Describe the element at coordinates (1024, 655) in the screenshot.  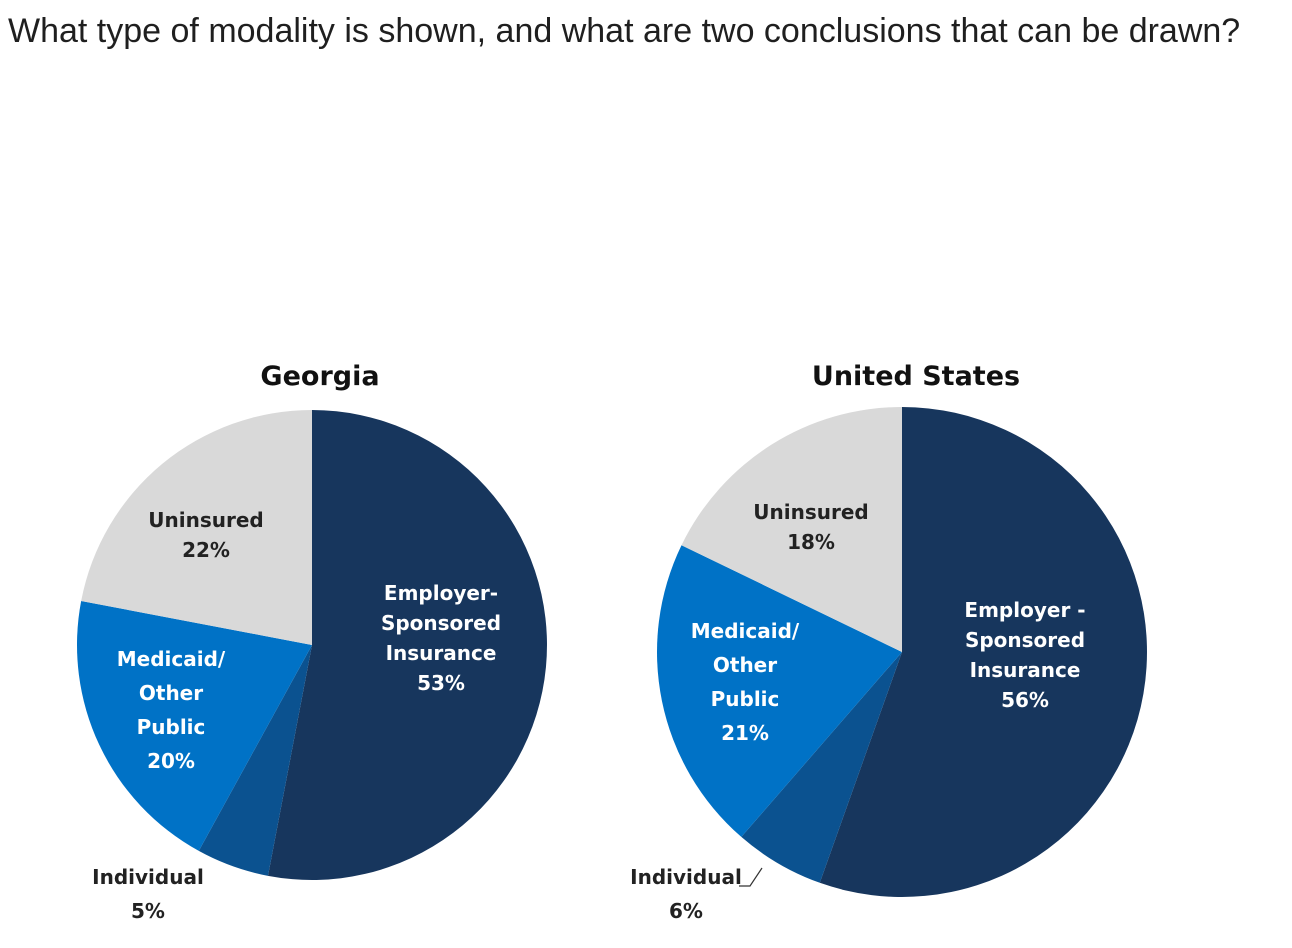
I see `united-states-label-employer-sponsored: Employer -Sponsored Insurance 56%` at that location.